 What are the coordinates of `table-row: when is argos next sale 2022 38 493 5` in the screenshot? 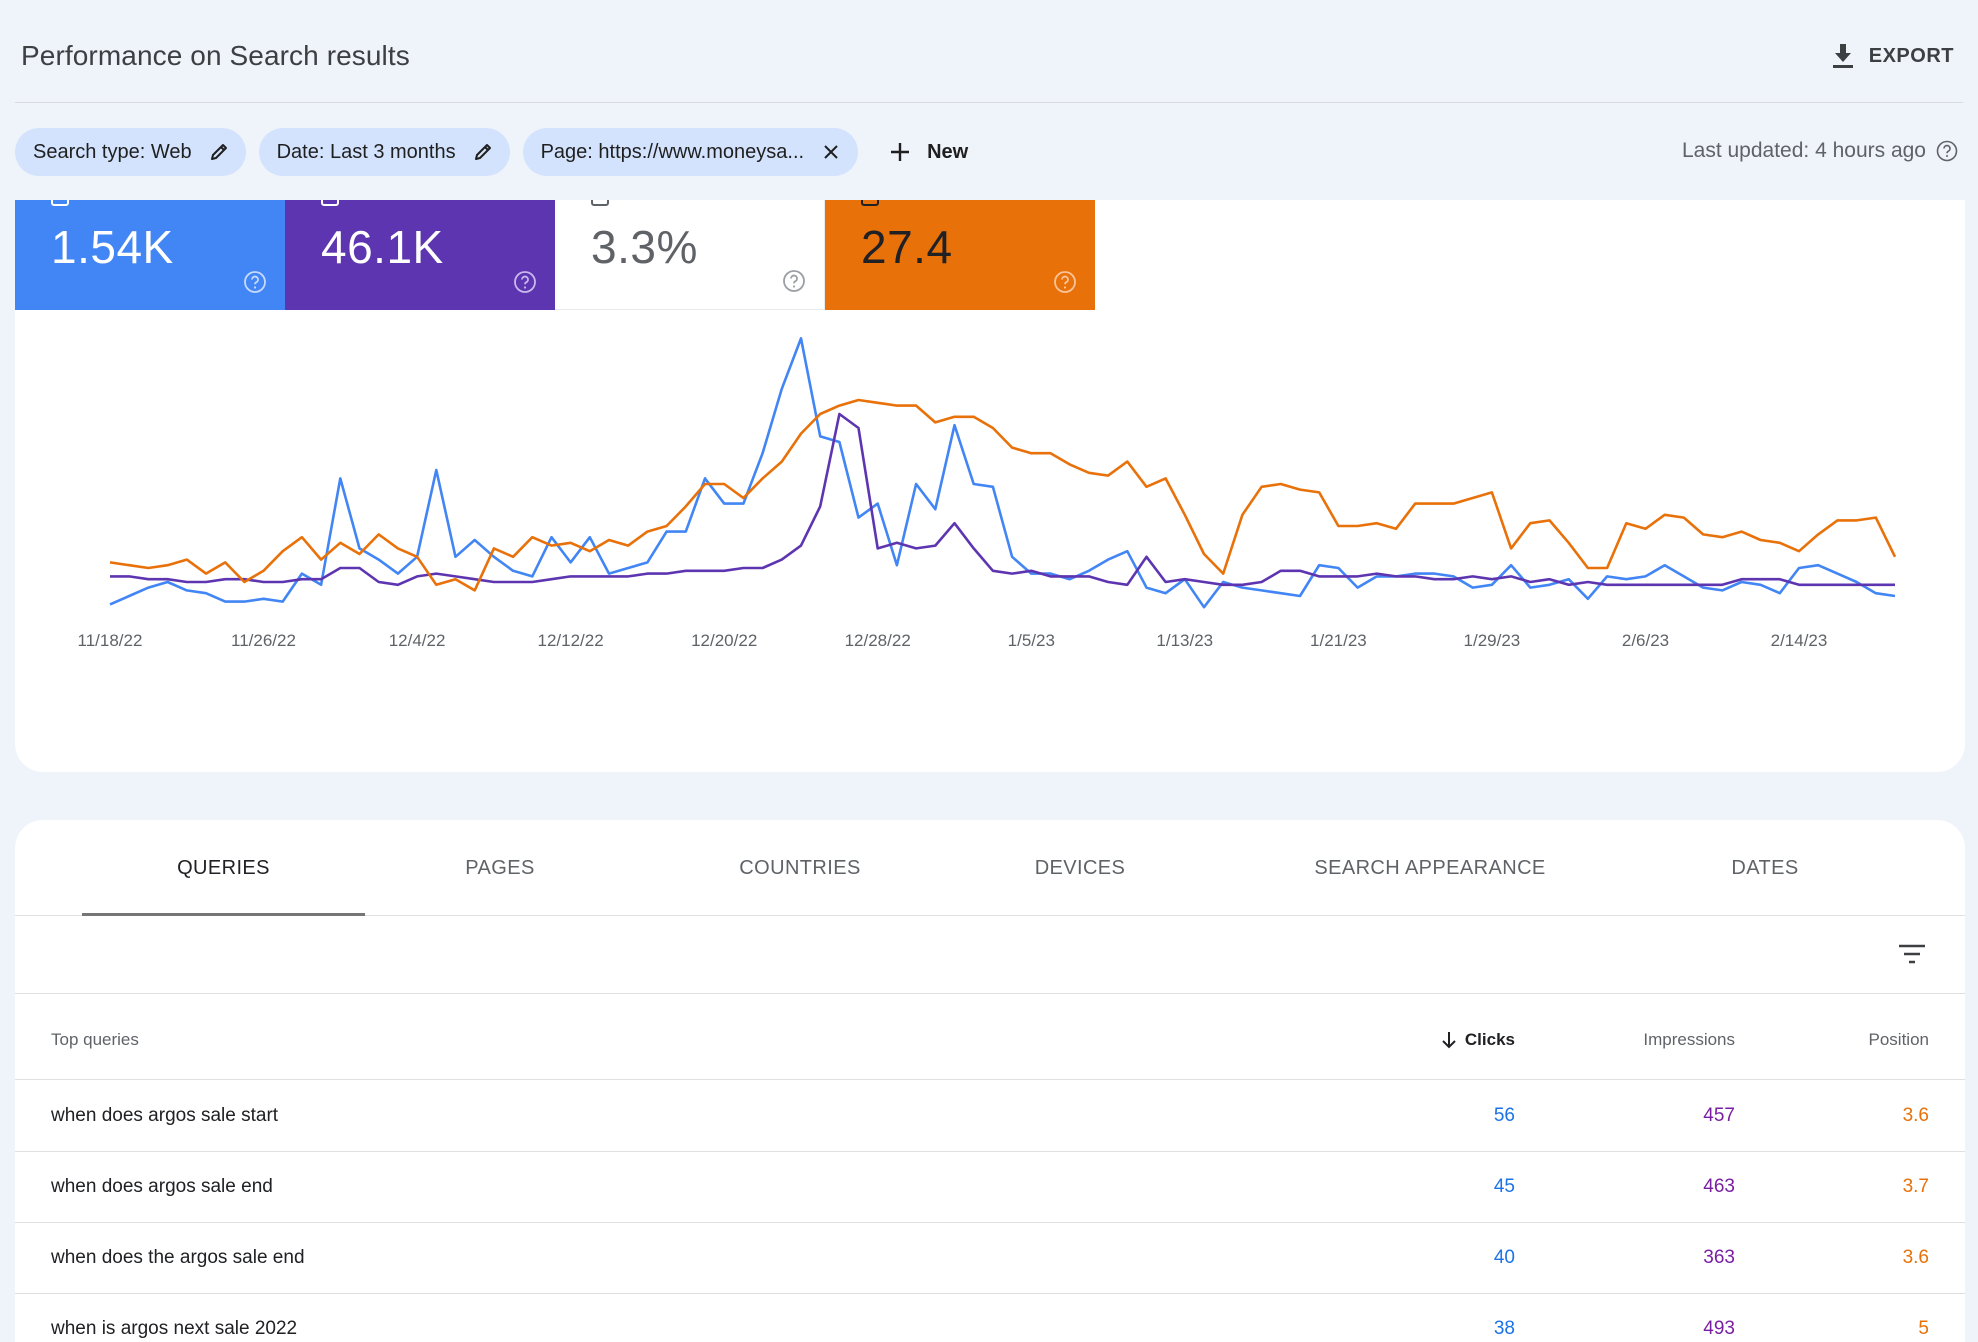 It's located at (990, 1318).